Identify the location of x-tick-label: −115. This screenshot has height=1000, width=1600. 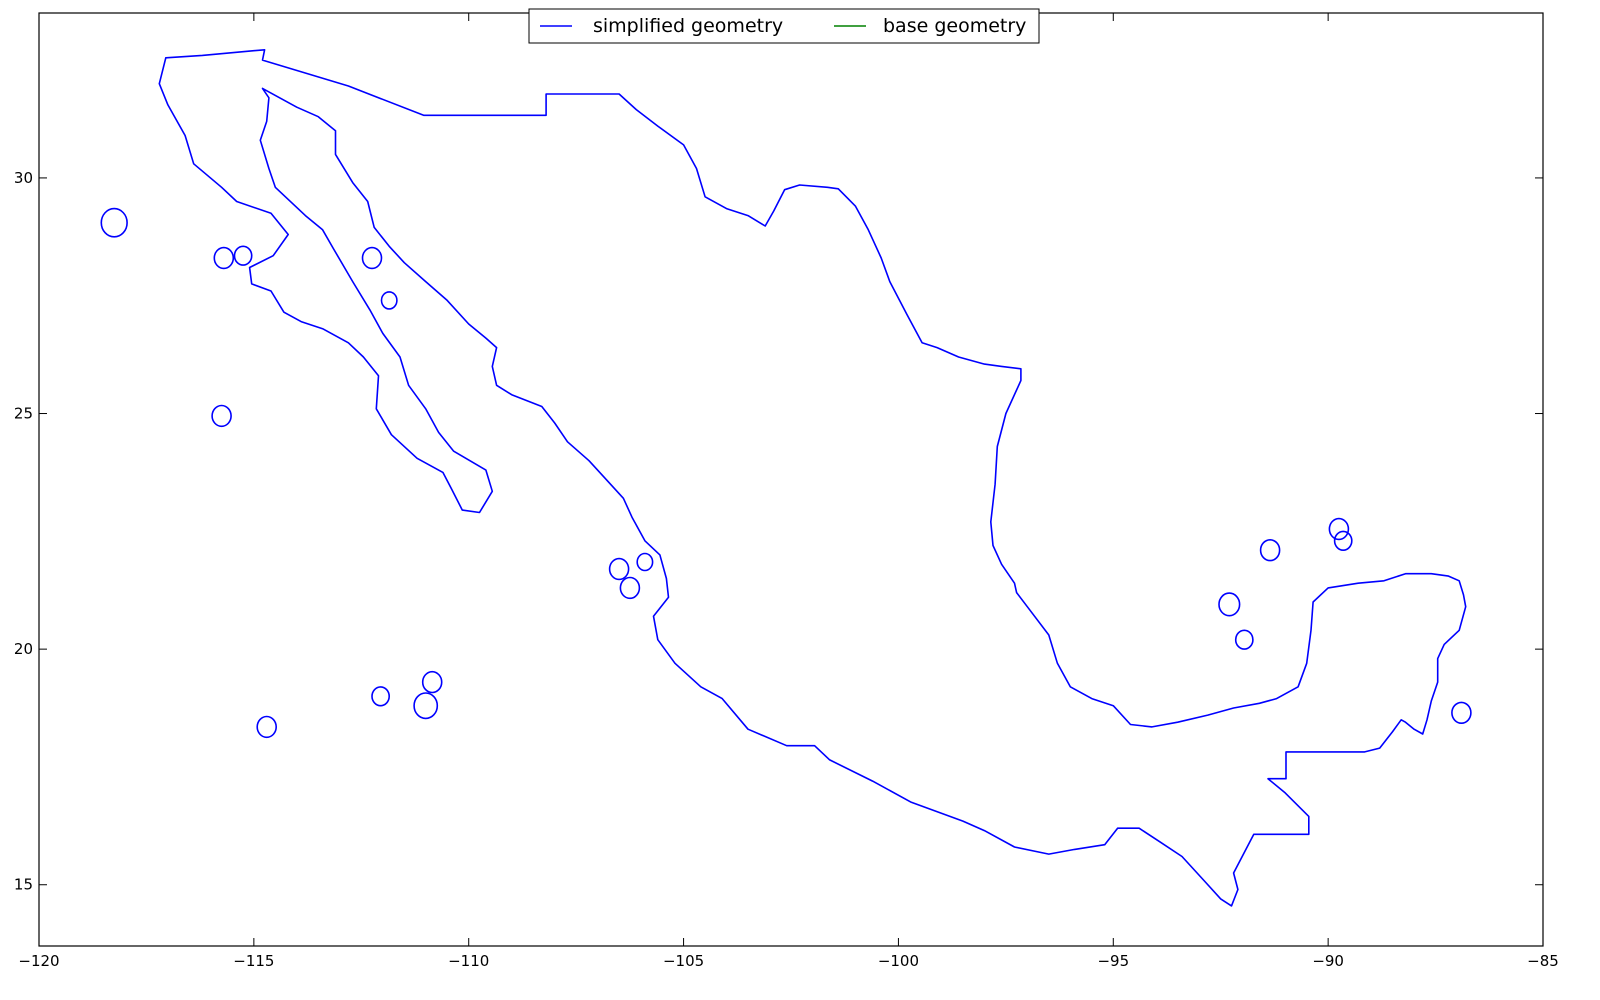
(253, 961).